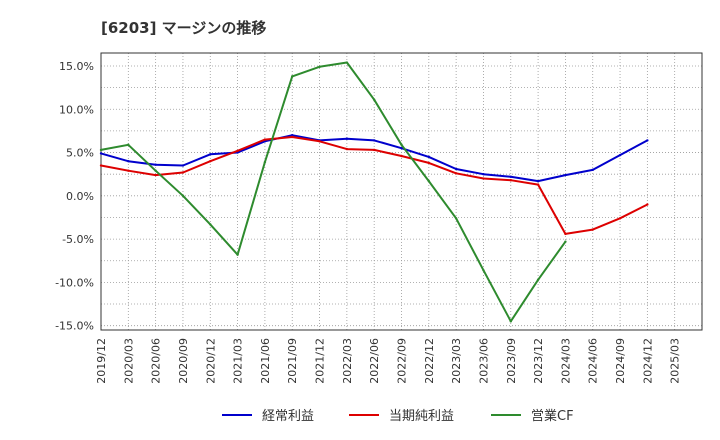 The width and height of the screenshot is (720, 440). I want to click on x-tick-label: 2022/12, so click(429, 361).